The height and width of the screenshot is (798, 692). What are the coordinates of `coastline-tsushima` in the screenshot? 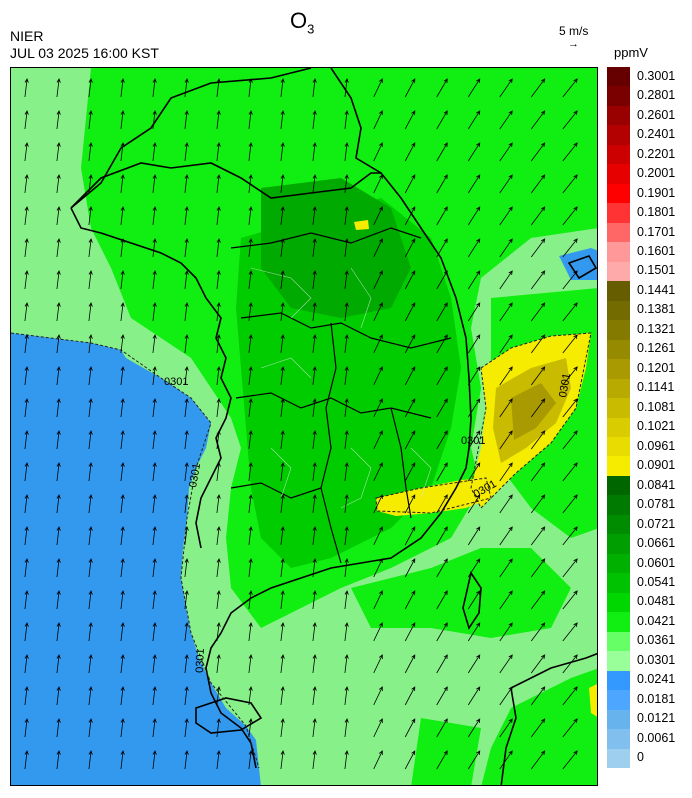 It's located at (472, 600).